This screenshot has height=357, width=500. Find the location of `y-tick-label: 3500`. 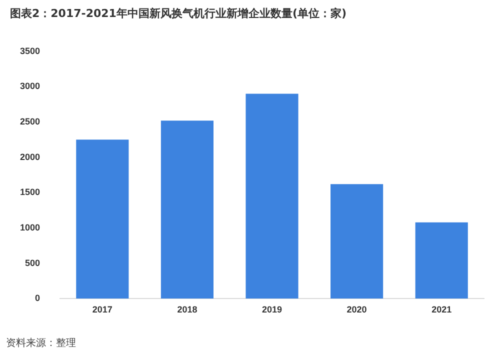

y-tick-label: 3500 is located at coordinates (30, 51).